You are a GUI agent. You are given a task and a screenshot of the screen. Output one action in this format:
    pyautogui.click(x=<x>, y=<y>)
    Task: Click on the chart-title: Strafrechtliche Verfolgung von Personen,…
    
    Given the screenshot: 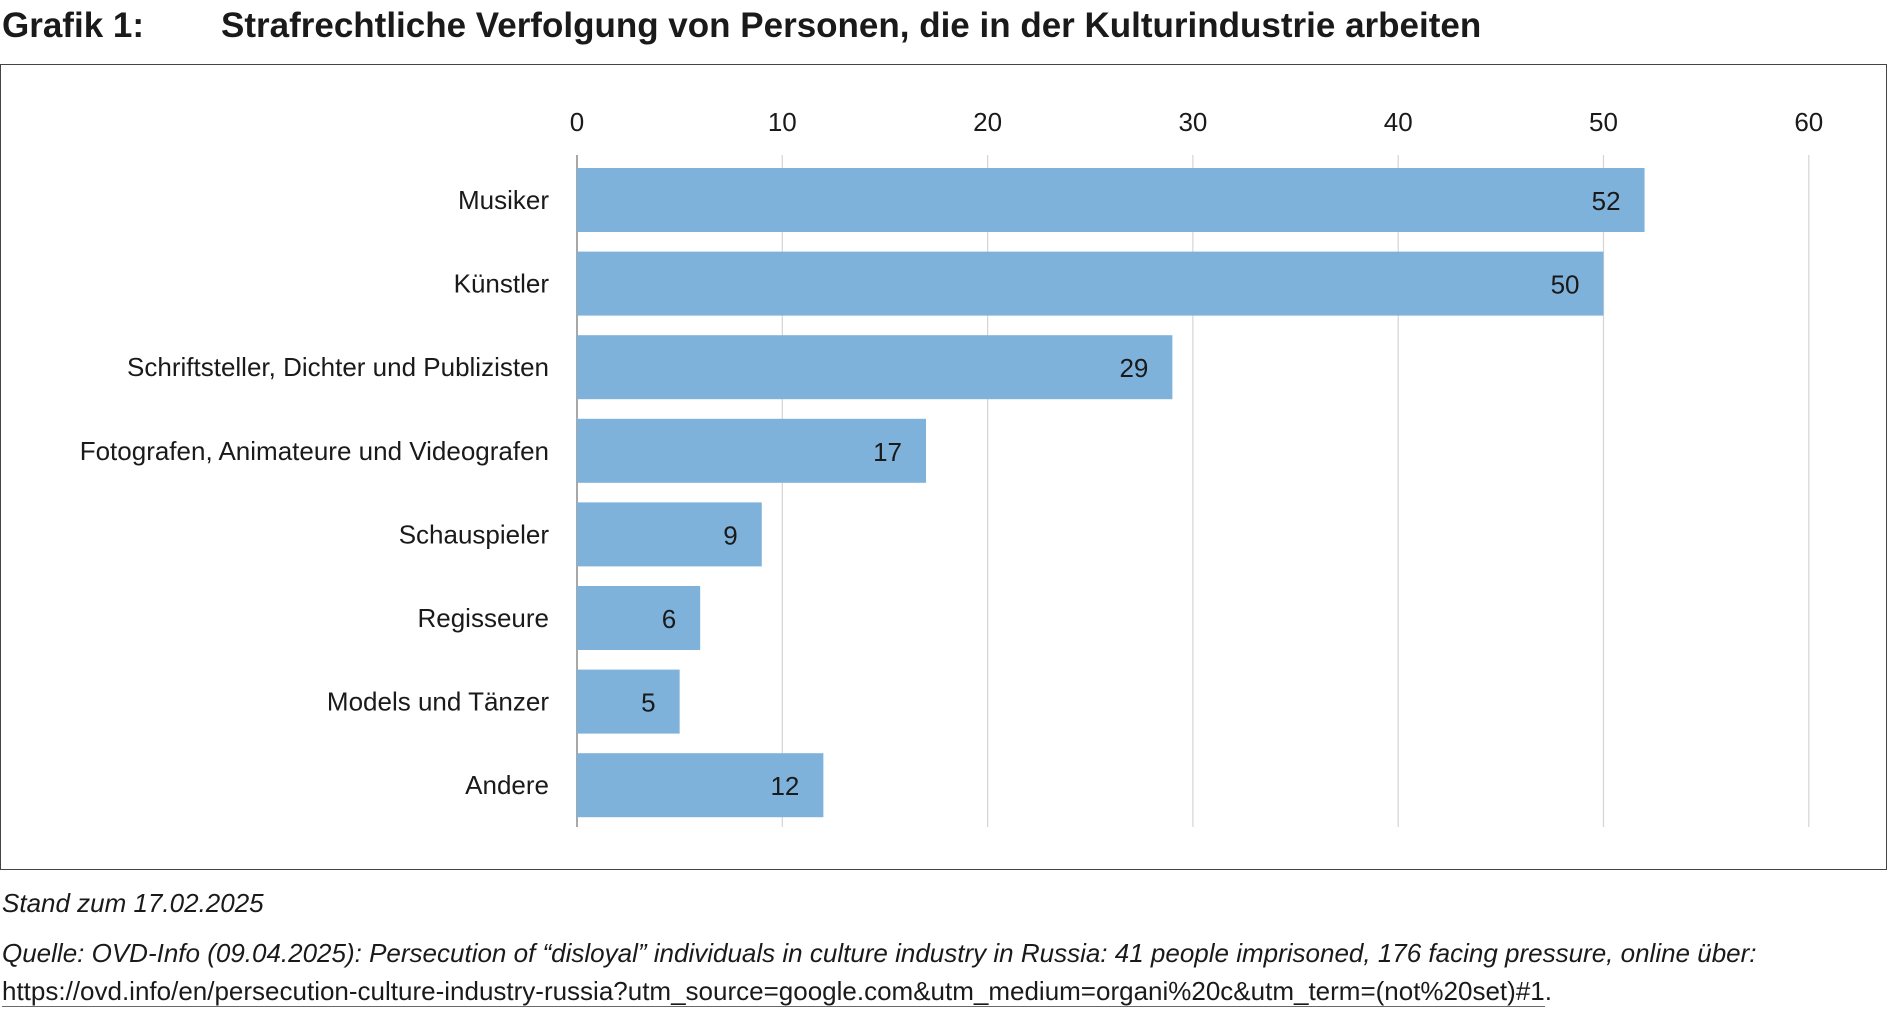 What is the action you would take?
    pyautogui.click(x=851, y=25)
    